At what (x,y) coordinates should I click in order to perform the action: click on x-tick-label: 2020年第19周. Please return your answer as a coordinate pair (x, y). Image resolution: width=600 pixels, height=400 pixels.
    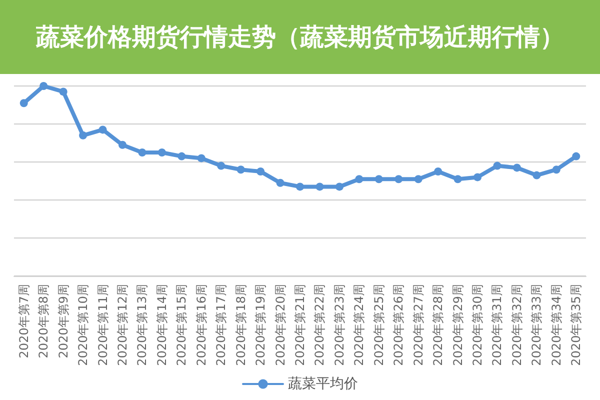
    Looking at the image, I should click on (261, 325).